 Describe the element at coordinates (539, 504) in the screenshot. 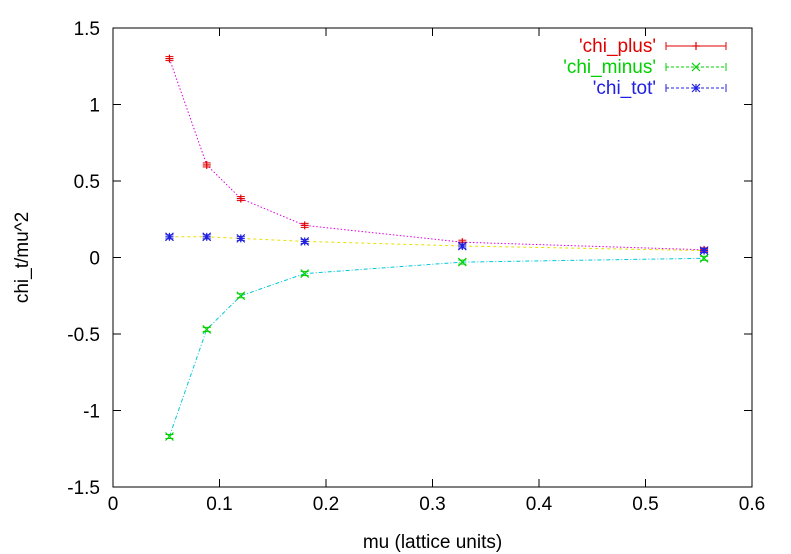

I see `x-tick-label: 0.4` at that location.